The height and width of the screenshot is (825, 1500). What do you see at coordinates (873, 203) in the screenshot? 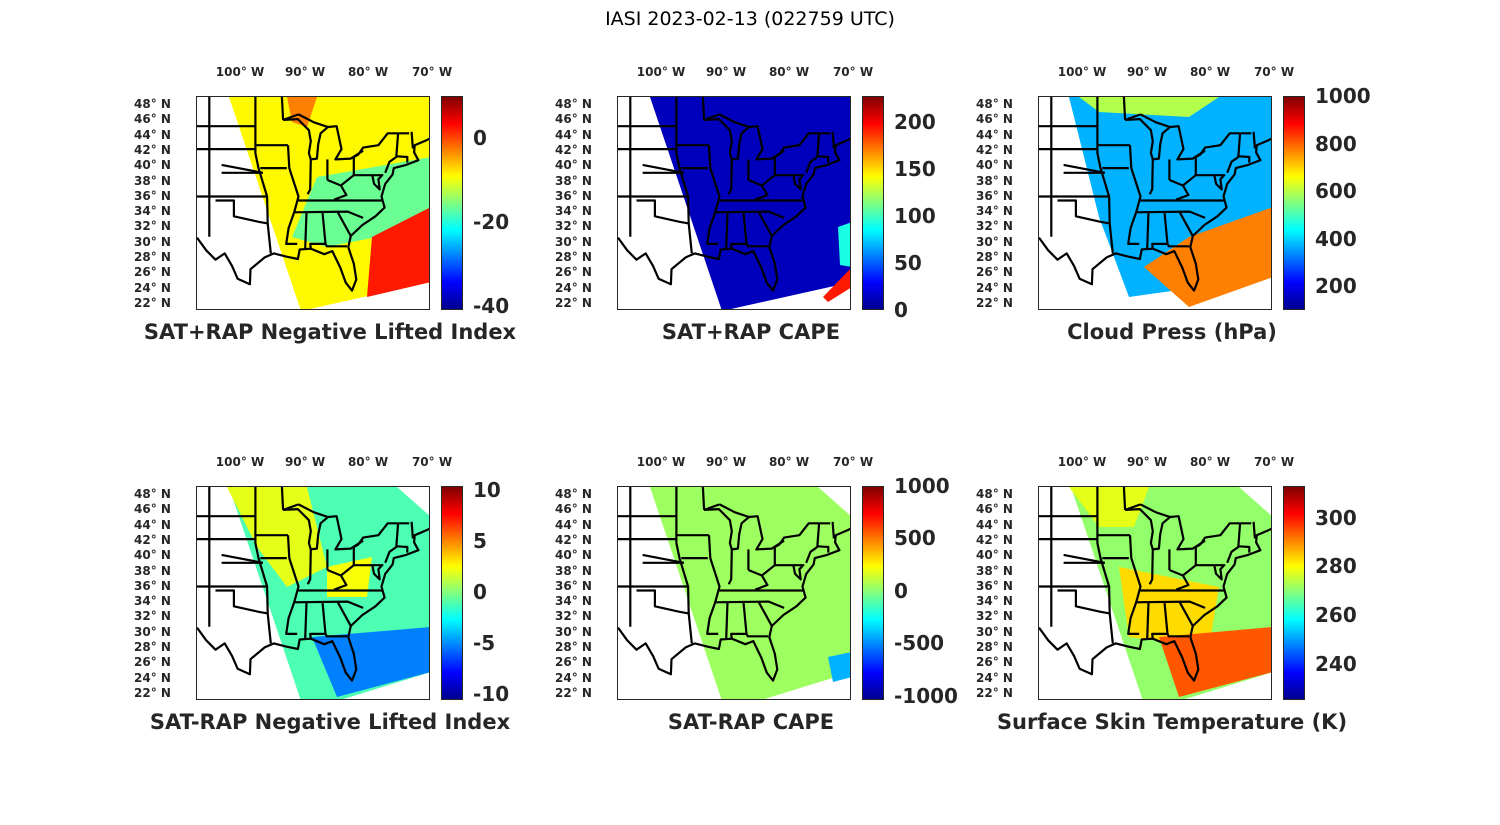
I see `colorbar` at bounding box center [873, 203].